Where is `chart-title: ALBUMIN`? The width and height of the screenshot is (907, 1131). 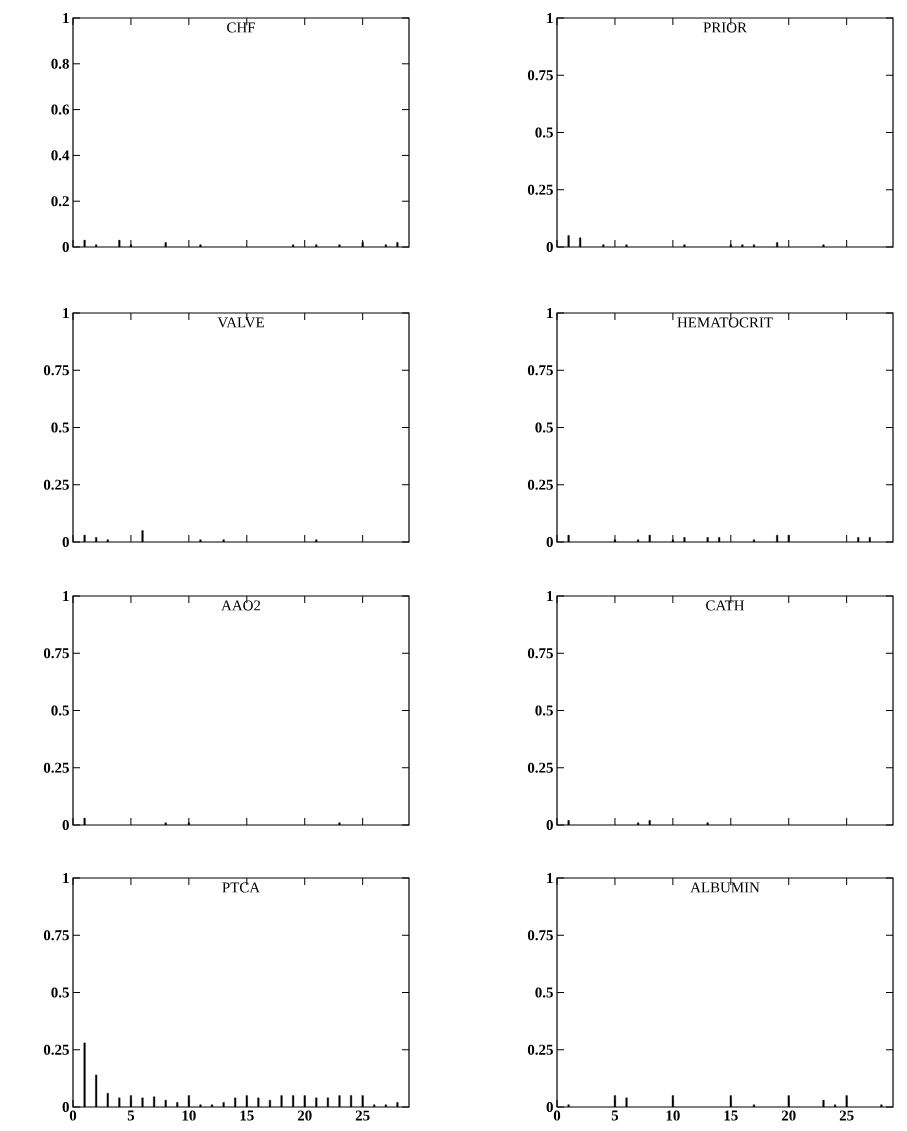
chart-title: ALBUMIN is located at coordinates (725, 887).